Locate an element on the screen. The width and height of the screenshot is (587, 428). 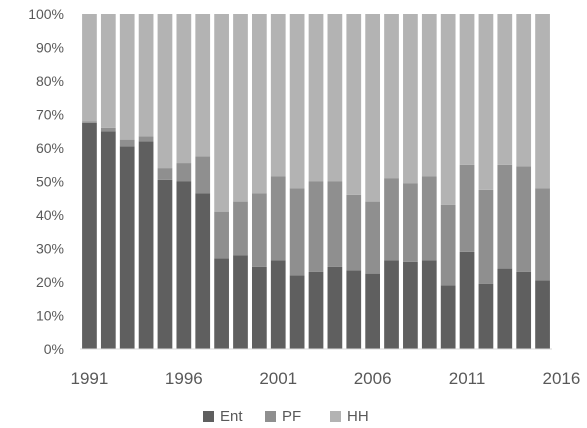
bar-pf-2004 is located at coordinates (335, 224).